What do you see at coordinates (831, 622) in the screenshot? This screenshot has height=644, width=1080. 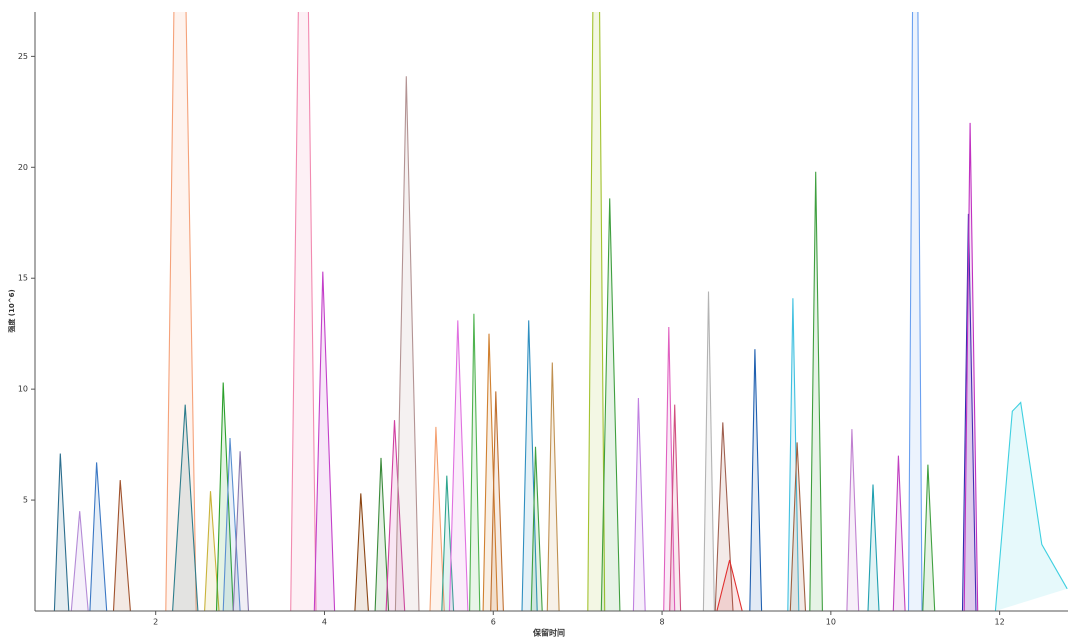 I see `x-tick-label: 10` at bounding box center [831, 622].